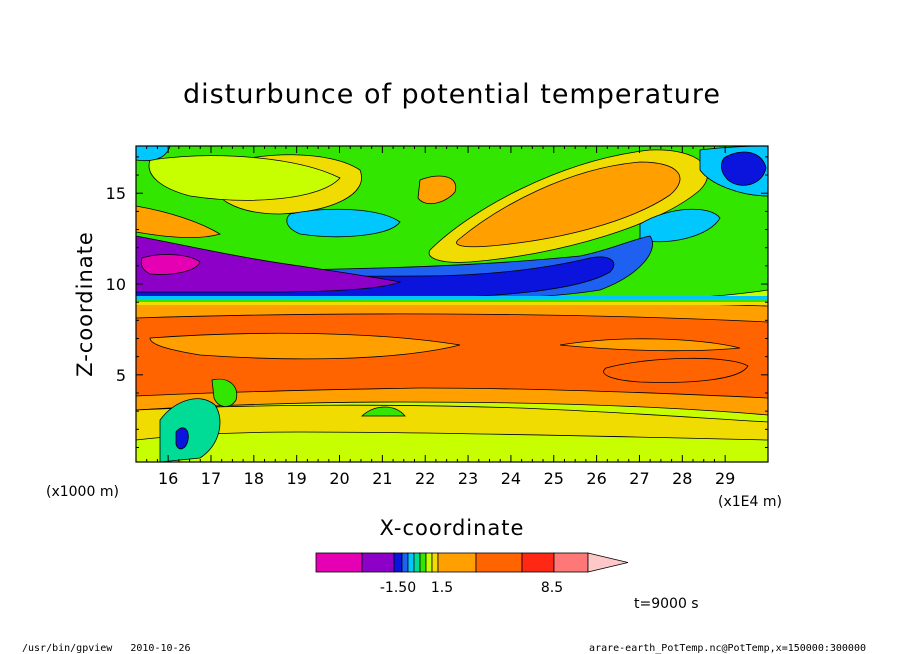 This screenshot has width=904, height=654. I want to click on region-blue-topright, so click(743, 168).